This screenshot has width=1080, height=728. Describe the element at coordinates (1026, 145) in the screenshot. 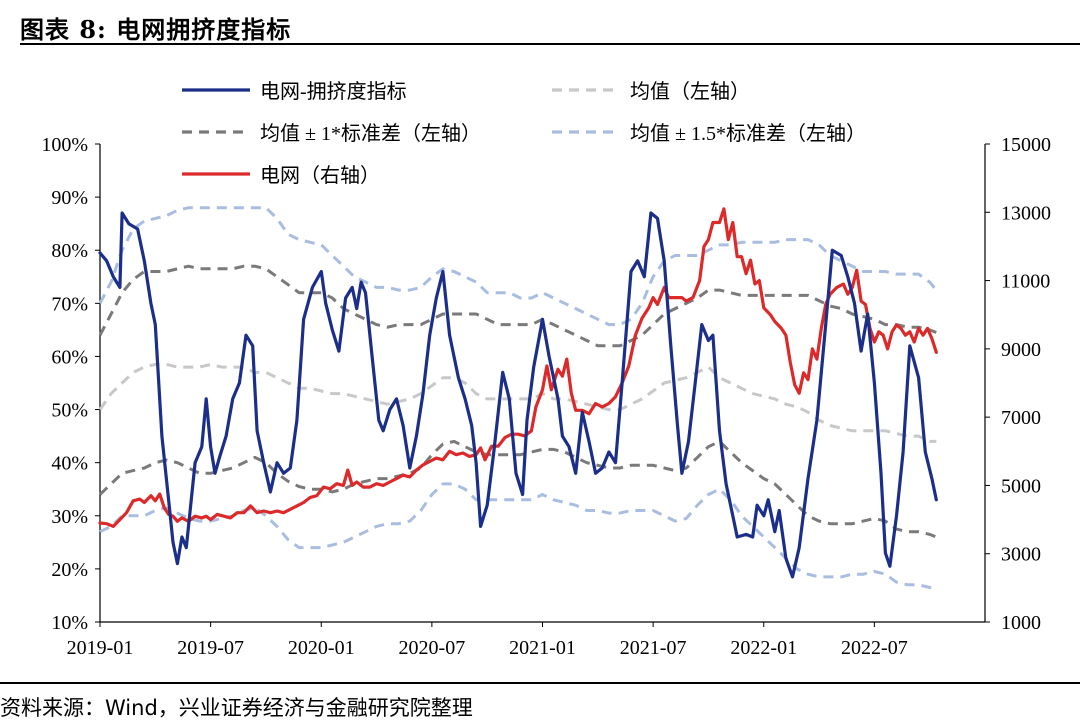

I see `right-tick-label: 15000` at that location.